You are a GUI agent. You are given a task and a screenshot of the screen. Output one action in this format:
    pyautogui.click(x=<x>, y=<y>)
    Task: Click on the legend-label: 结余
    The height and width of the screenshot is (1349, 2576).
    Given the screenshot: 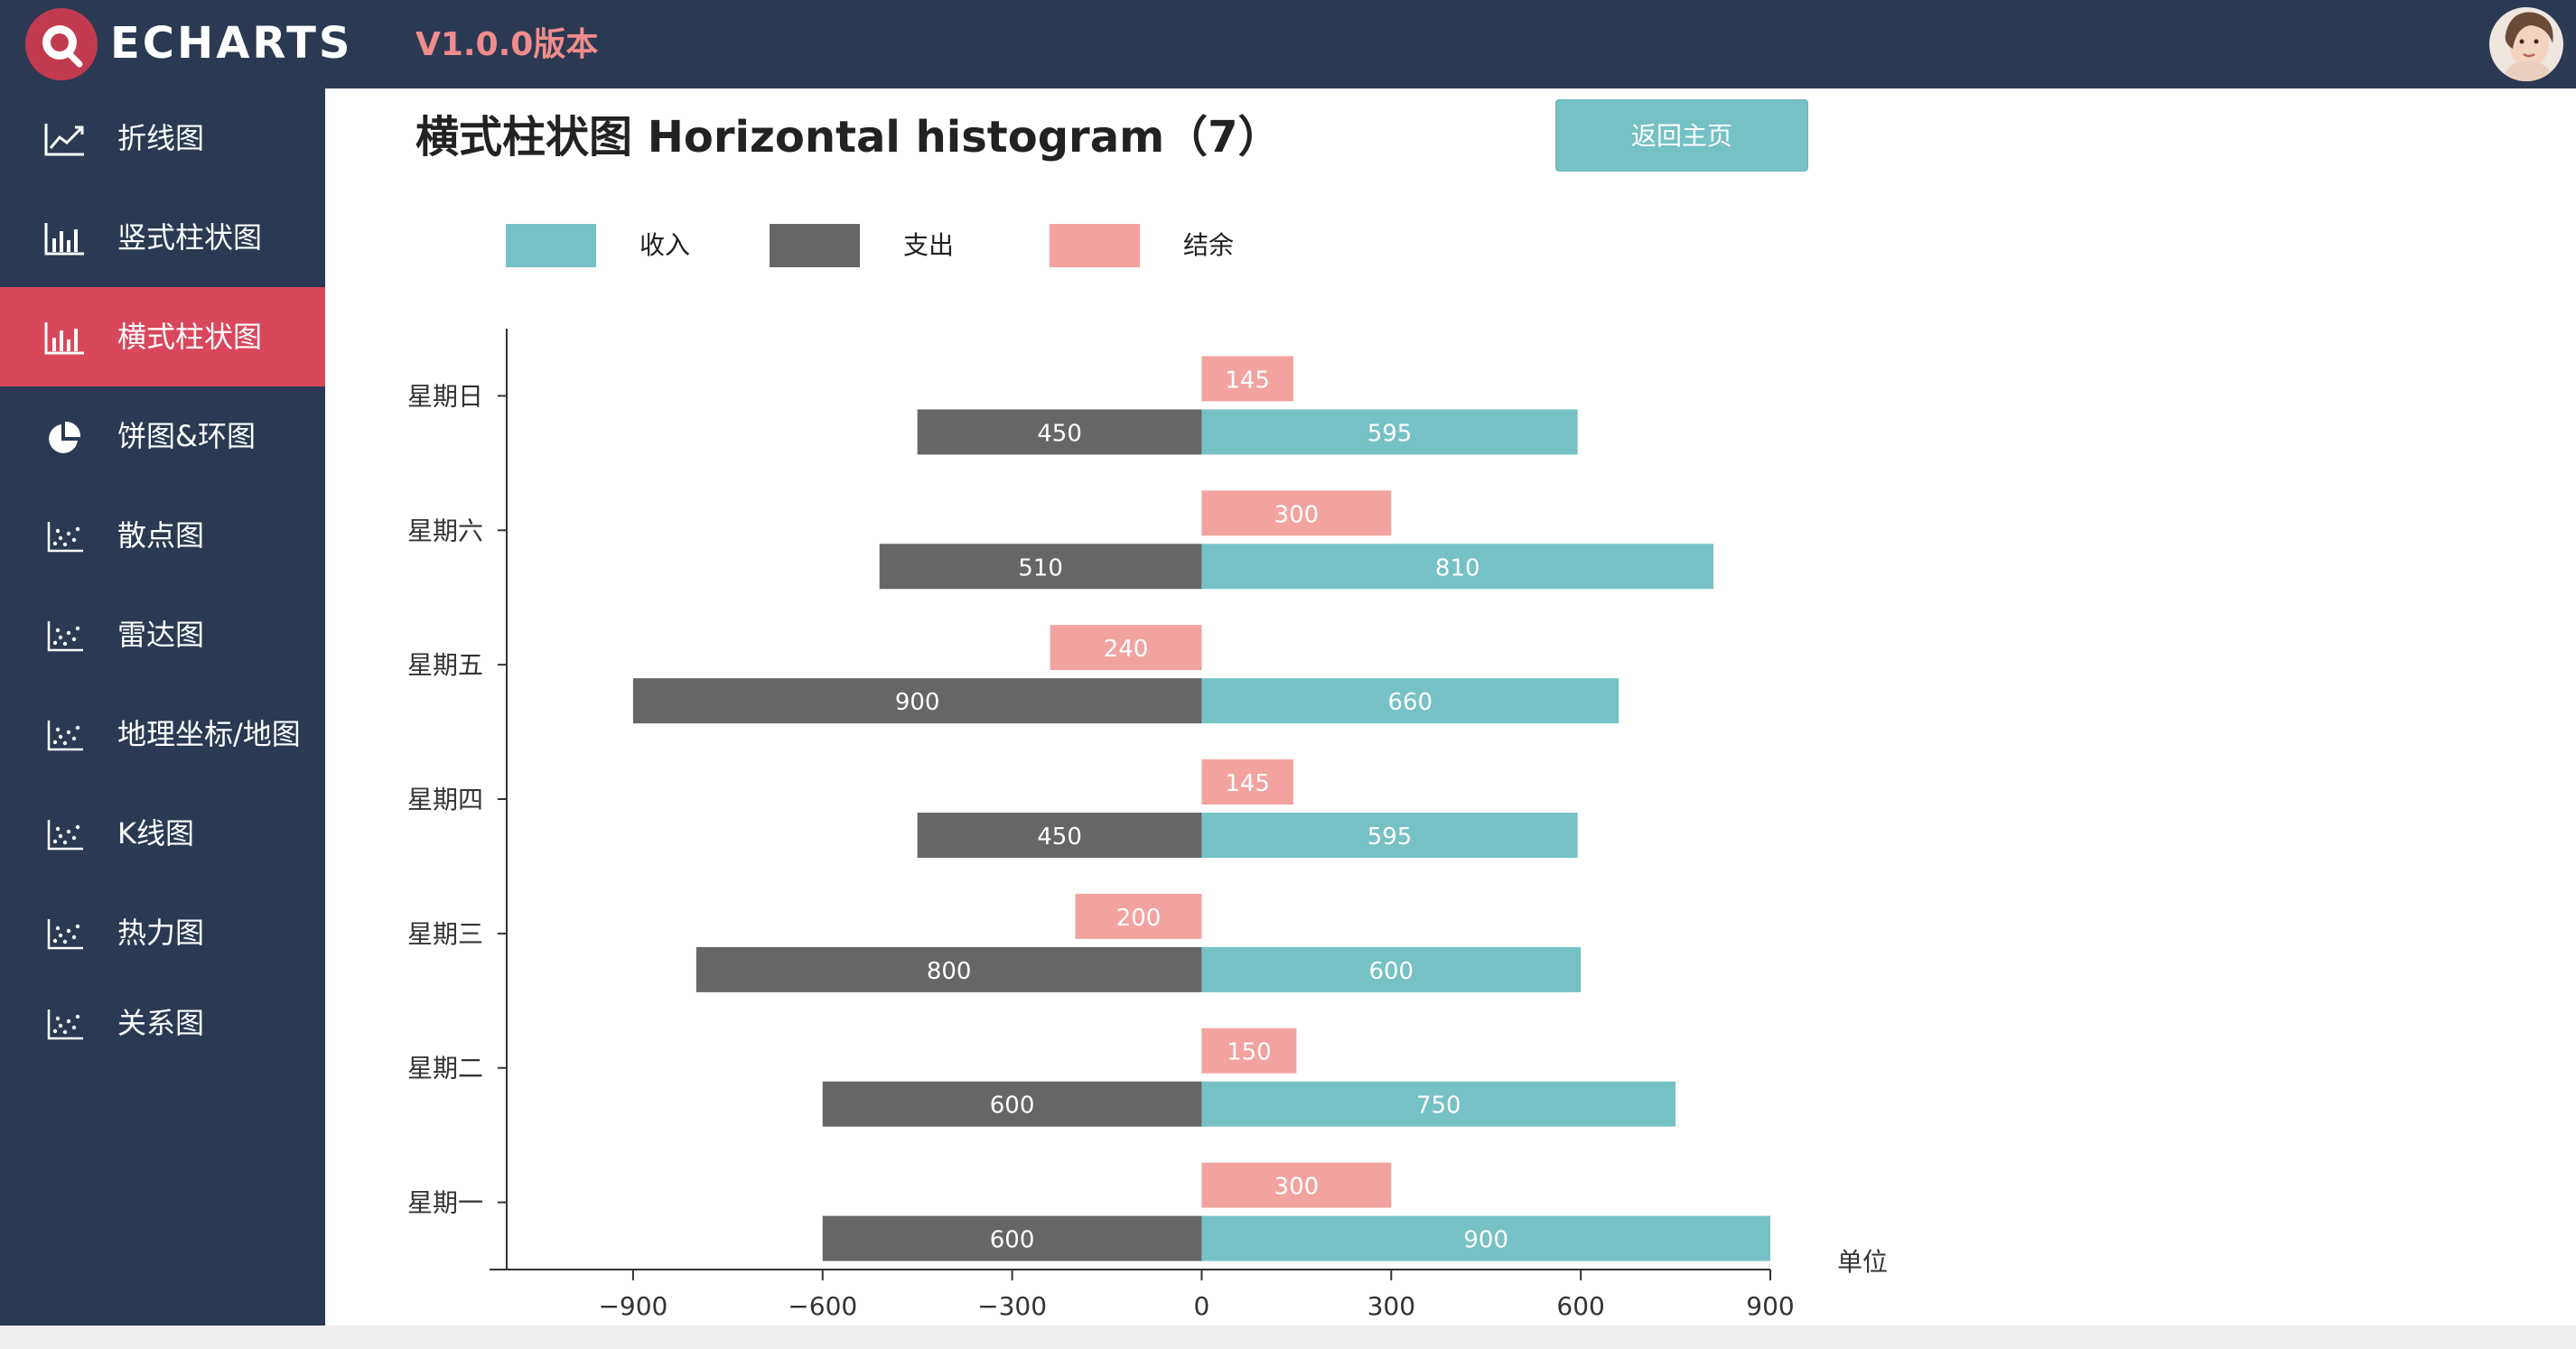 What is the action you would take?
    pyautogui.click(x=1209, y=245)
    